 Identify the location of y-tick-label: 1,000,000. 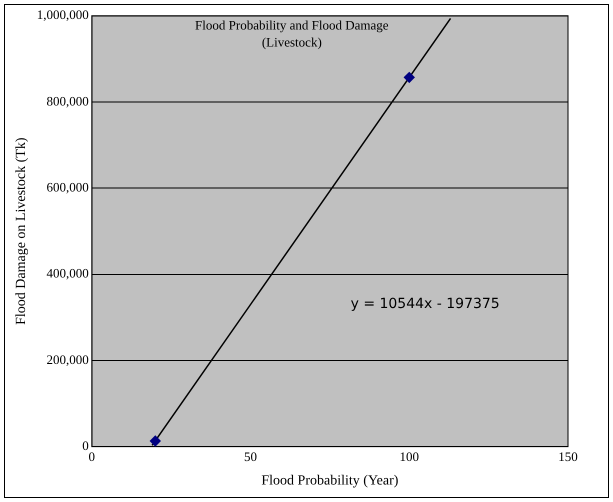
(62, 14).